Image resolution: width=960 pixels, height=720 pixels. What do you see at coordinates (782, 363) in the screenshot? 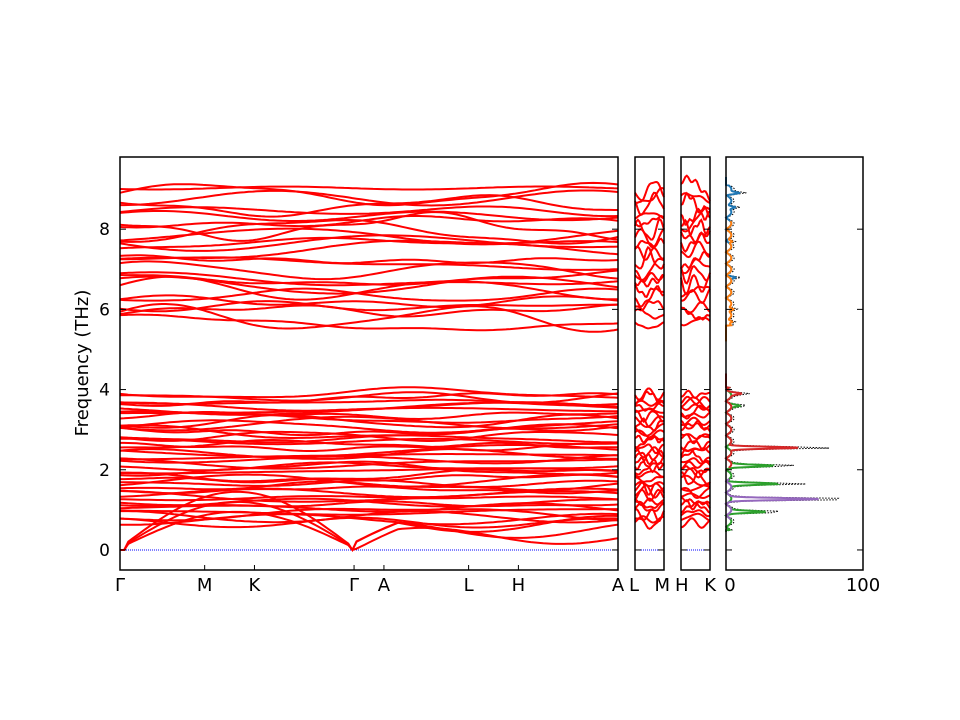
I see `total-dos-curve` at bounding box center [782, 363].